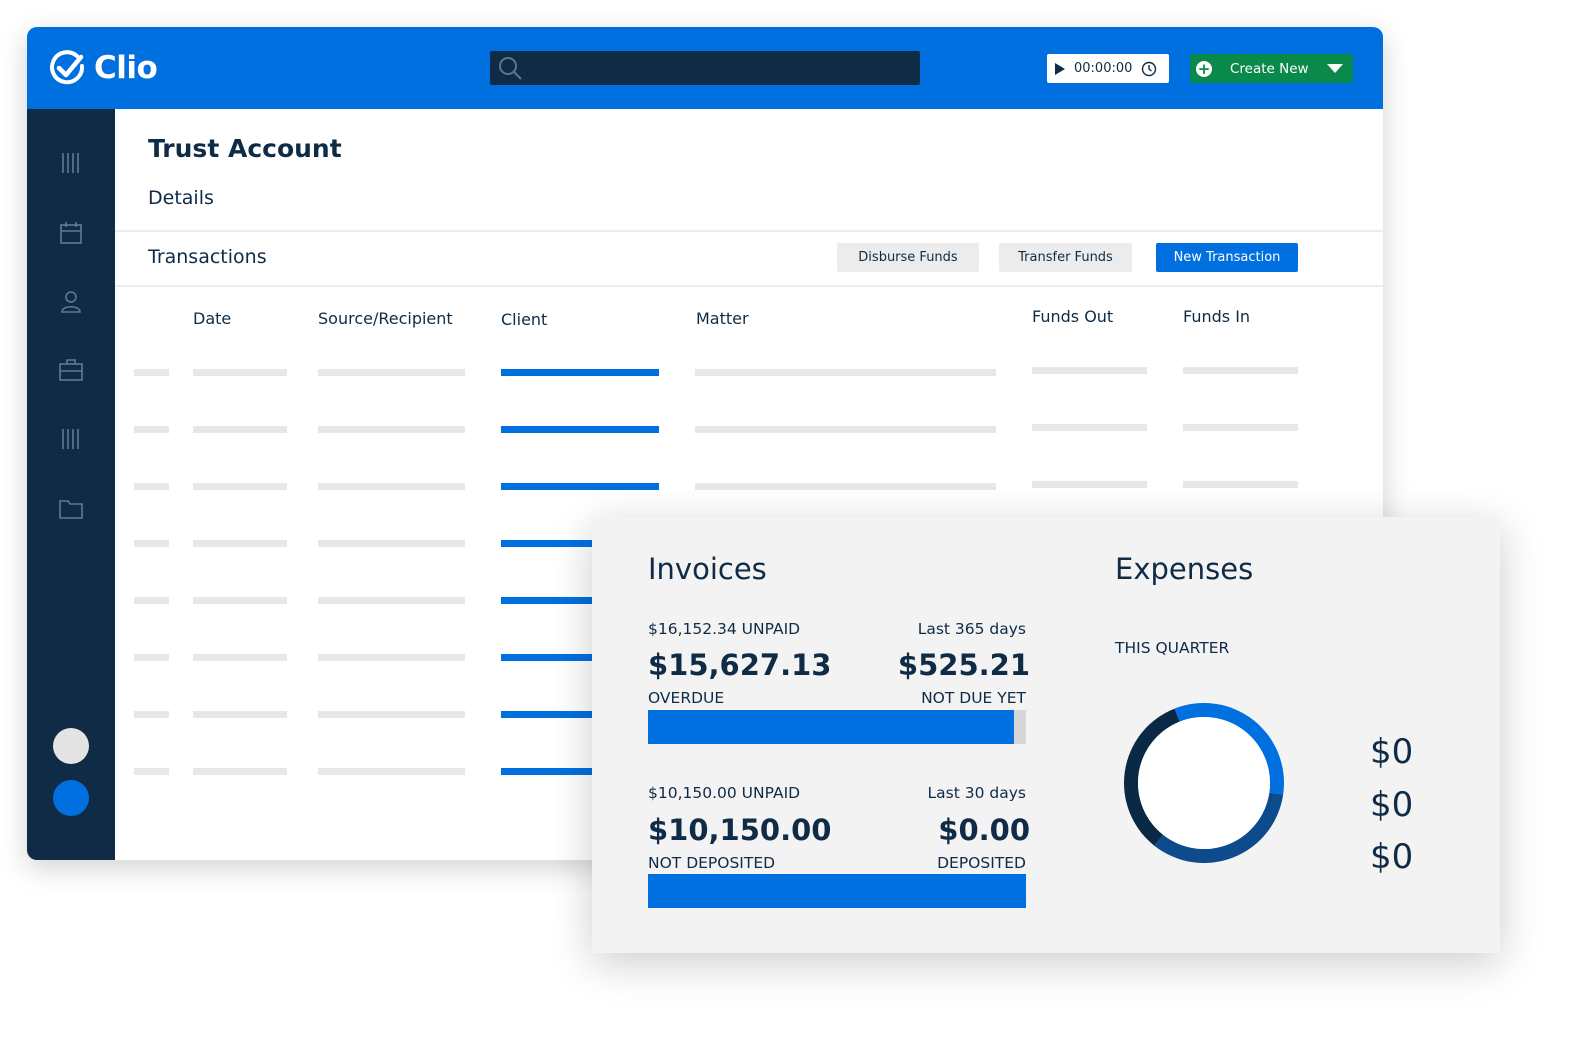  I want to click on not-due-amount: $525.21, so click(963, 665).